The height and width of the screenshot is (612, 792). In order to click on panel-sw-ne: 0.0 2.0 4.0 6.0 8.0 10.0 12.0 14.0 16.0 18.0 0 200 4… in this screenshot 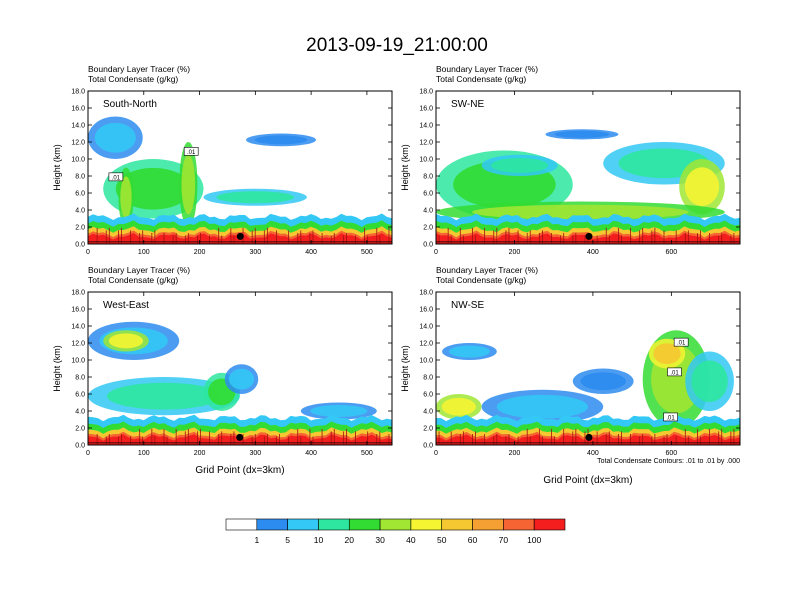, I will do `click(570, 160)`.